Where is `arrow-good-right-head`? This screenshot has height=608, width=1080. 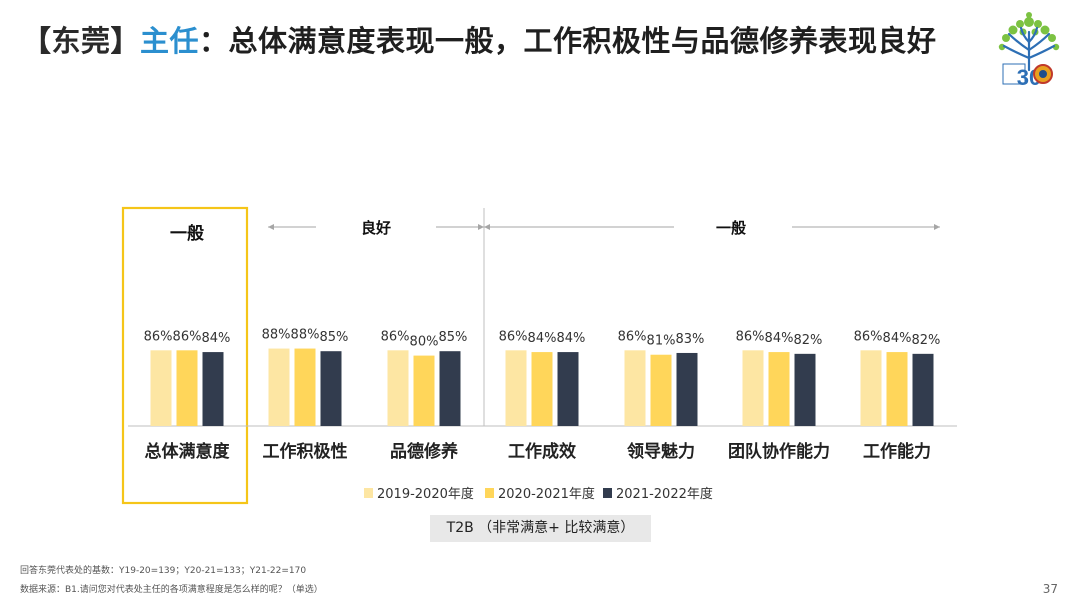
arrow-good-right-head is located at coordinates (481, 227).